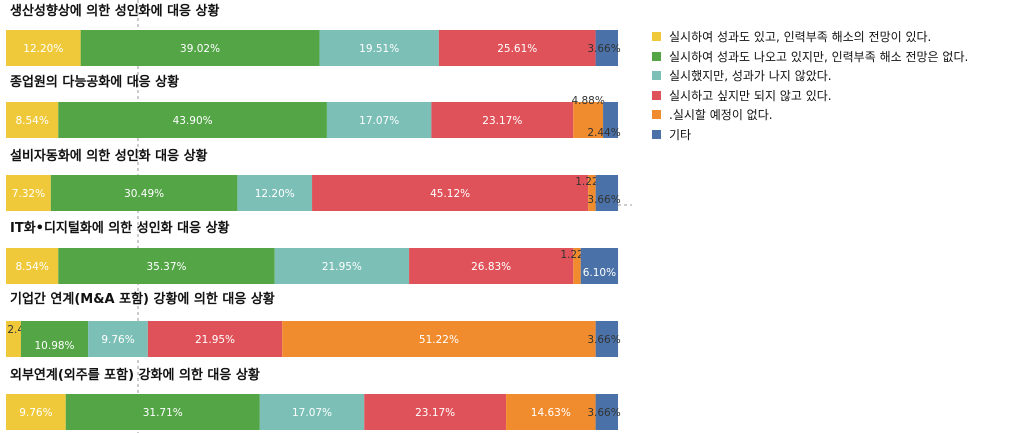  Describe the element at coordinates (750, 95) in the screenshot. I see `legend-label: 실시하고 싶지만 되지 않고 있다.` at that location.